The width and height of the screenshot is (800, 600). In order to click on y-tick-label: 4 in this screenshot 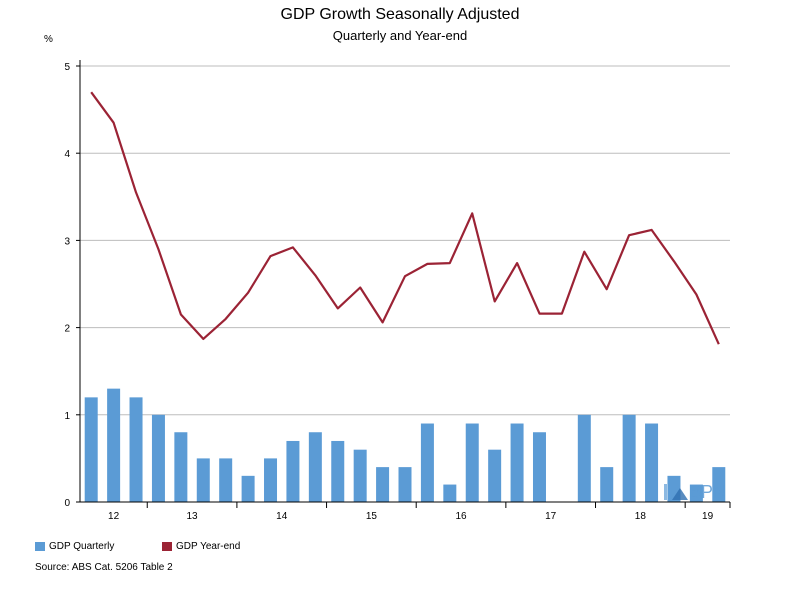, I will do `click(67, 154)`.